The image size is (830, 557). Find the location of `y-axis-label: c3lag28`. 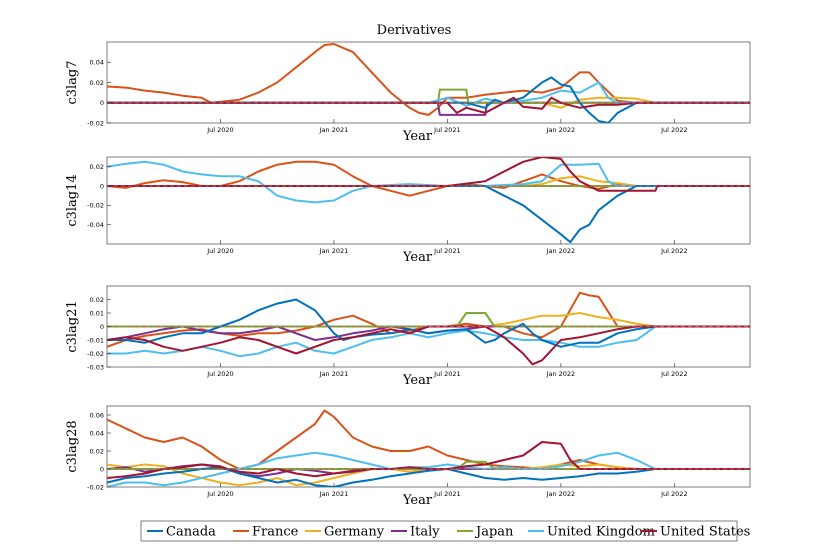

y-axis-label: c3lag28 is located at coordinates (72, 446).